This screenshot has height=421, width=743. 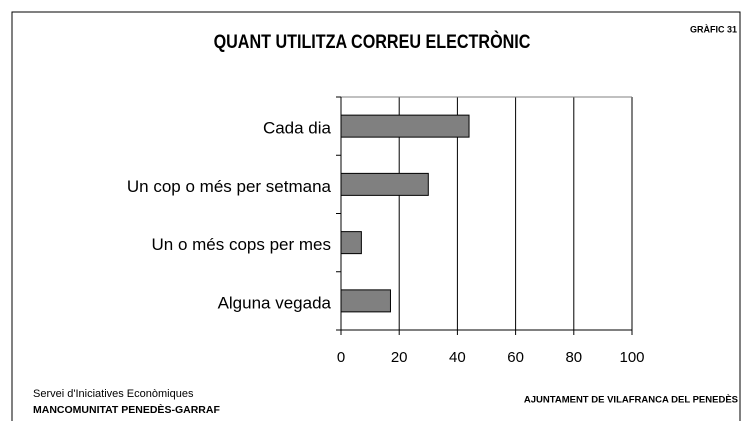 I want to click on x-tick-label: 80, so click(x=573, y=357).